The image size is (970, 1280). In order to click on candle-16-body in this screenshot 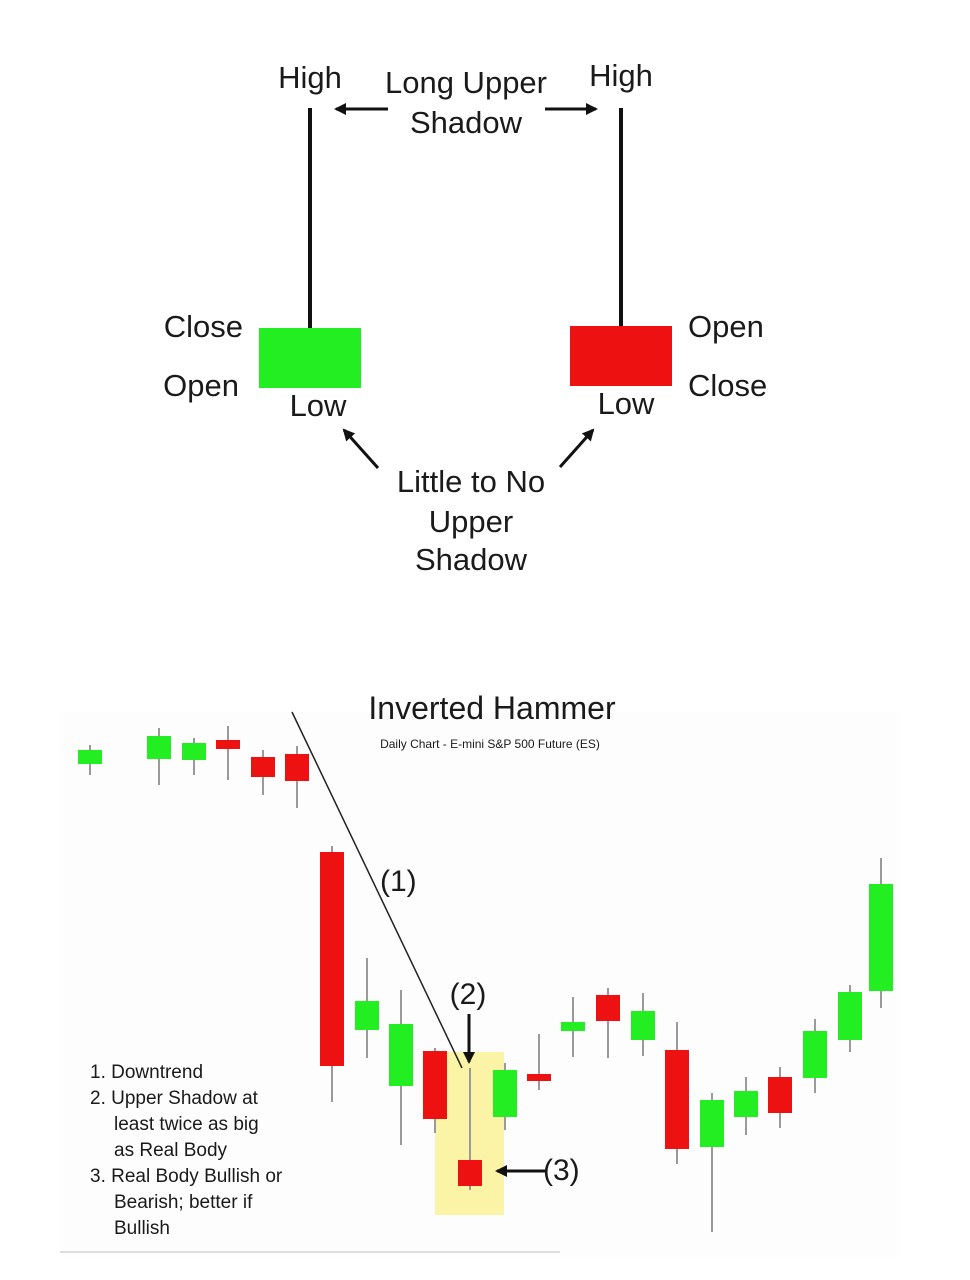, I will do `click(643, 1025)`.